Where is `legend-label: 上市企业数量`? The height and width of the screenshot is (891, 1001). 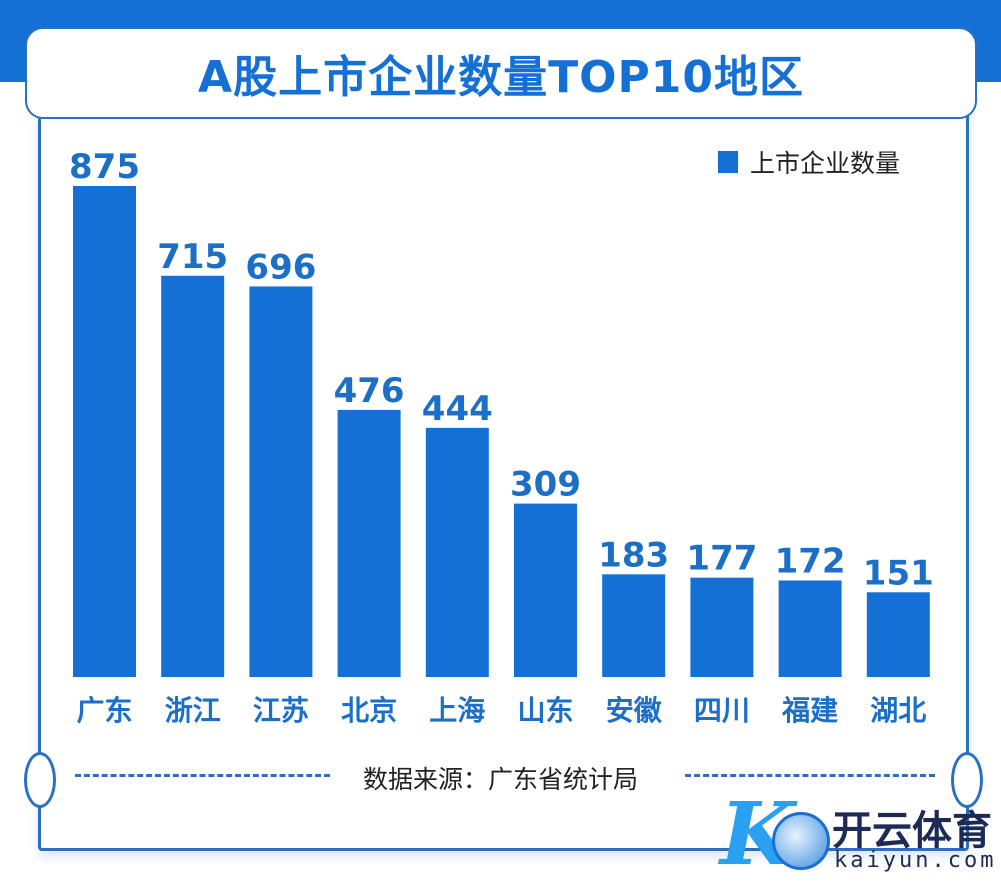 legend-label: 上市企业数量 is located at coordinates (825, 163).